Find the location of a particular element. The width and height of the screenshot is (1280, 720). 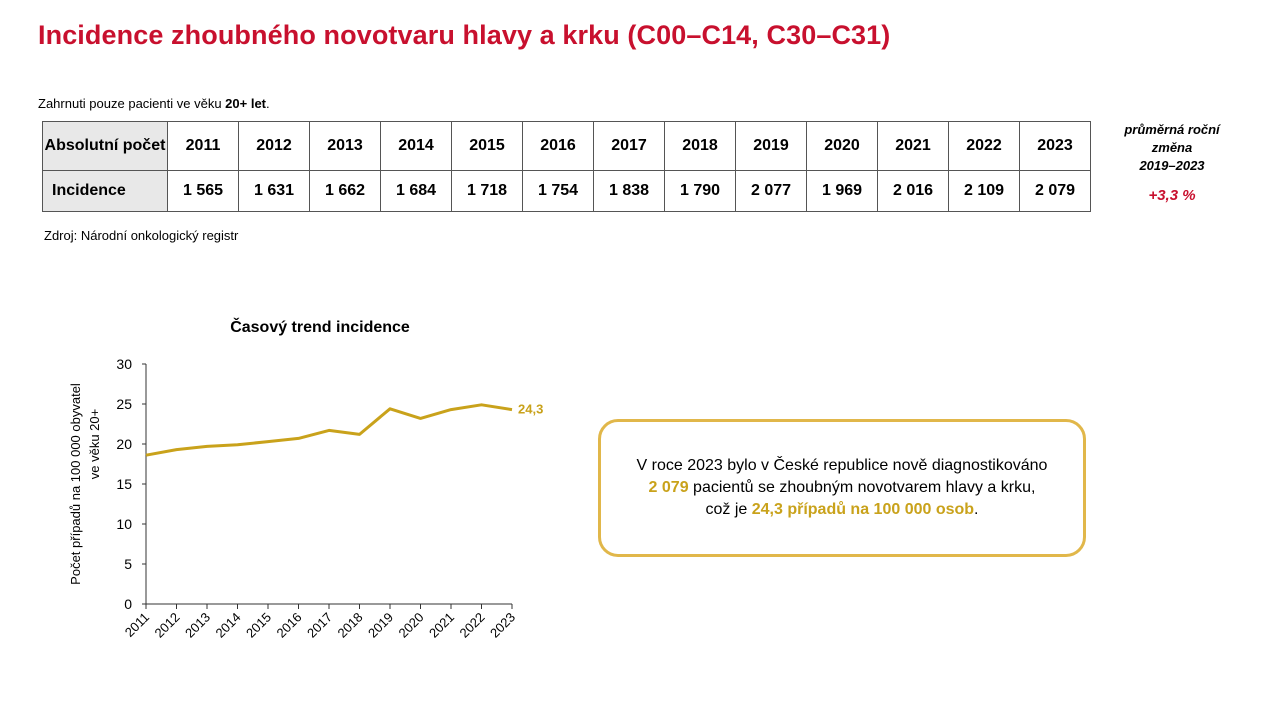

callout-text-3: což je is located at coordinates (728, 509).